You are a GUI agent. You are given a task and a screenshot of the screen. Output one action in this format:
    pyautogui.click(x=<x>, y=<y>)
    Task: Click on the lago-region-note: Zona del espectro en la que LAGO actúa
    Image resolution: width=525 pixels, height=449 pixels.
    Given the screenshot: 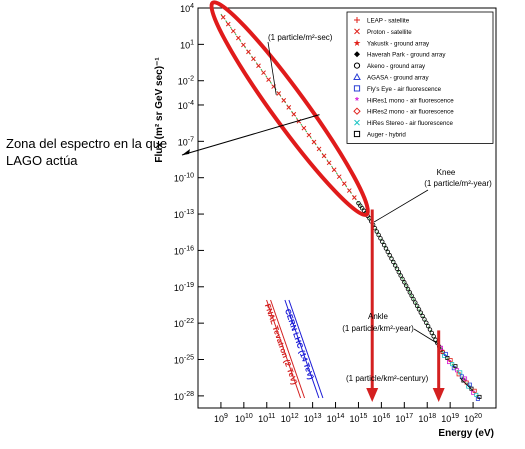 What is the action you would take?
    pyautogui.click(x=87, y=152)
    